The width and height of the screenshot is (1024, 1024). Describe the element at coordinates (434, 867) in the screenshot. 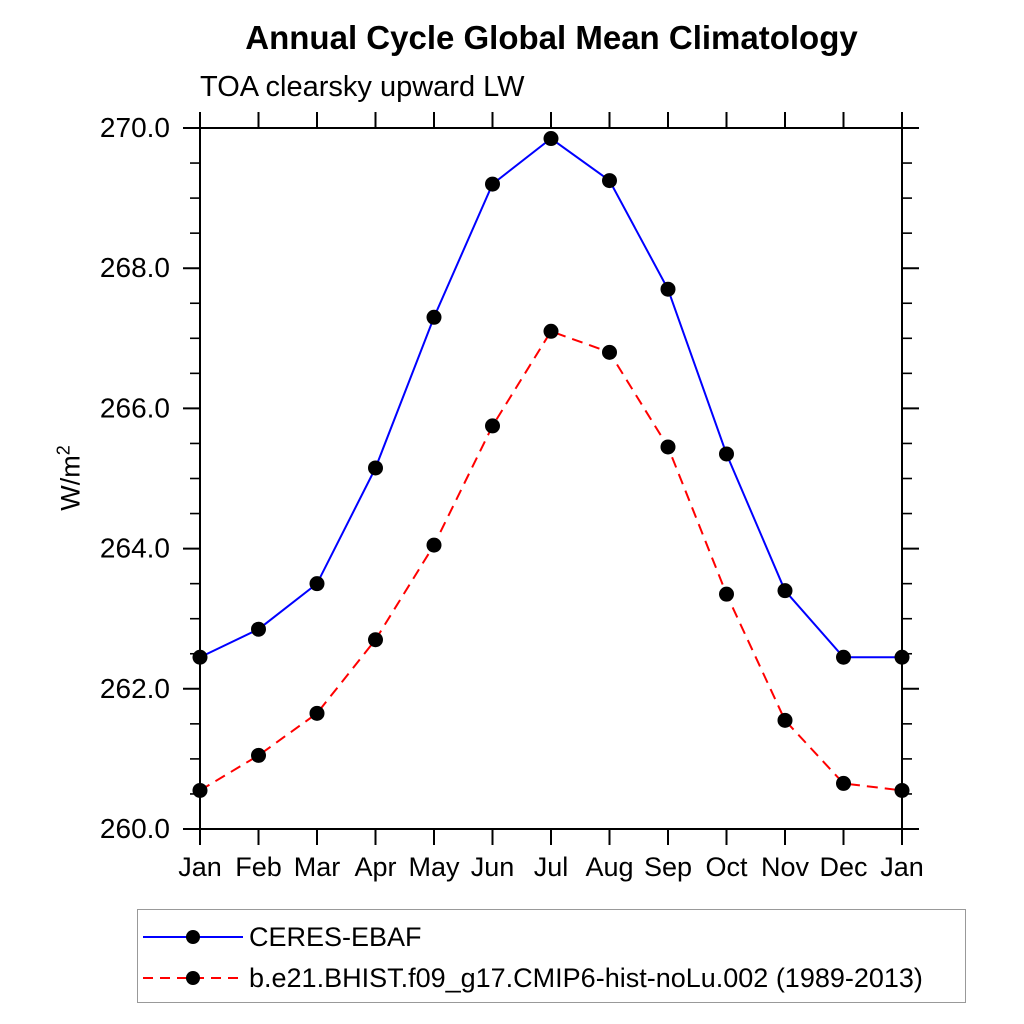

I see `x-tick-label: May` at that location.